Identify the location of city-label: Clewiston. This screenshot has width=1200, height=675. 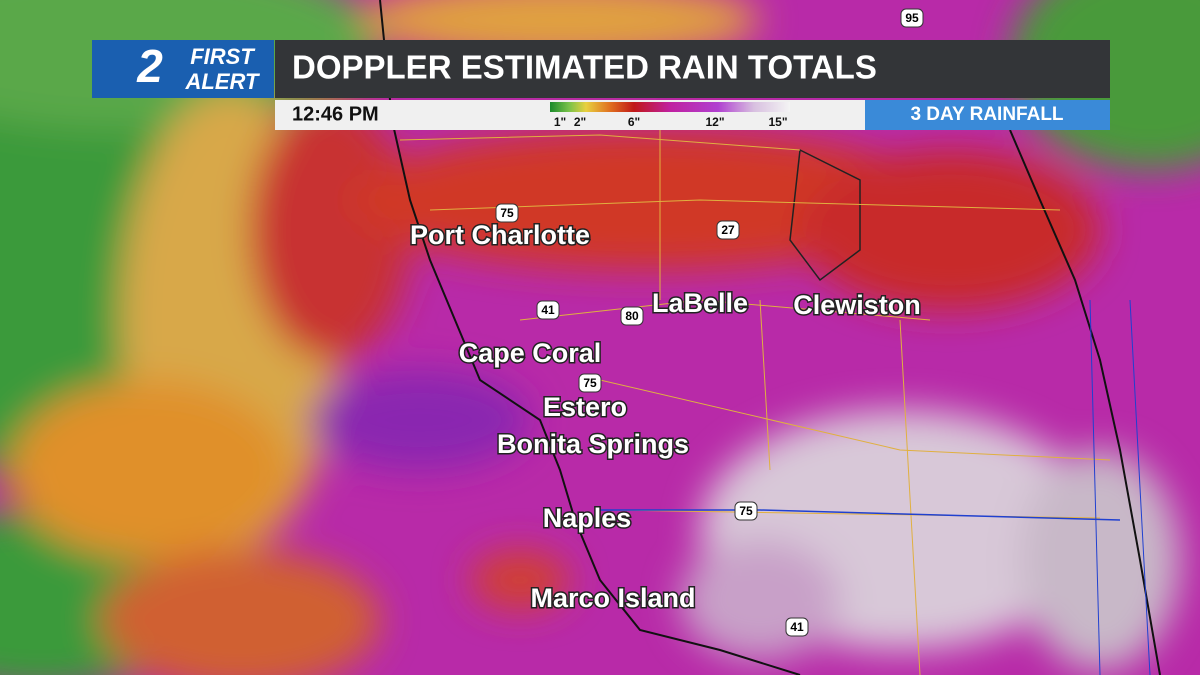
(857, 305).